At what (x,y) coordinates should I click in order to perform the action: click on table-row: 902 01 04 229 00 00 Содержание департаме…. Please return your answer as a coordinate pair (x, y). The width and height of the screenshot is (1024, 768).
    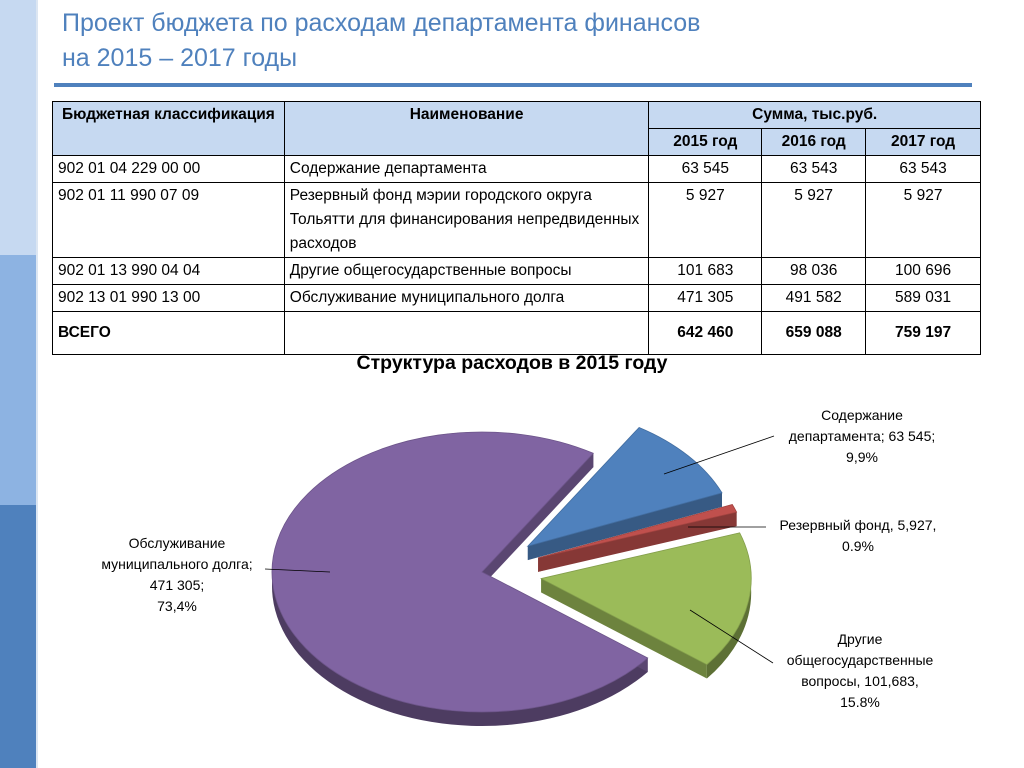
    Looking at the image, I should click on (516, 169).